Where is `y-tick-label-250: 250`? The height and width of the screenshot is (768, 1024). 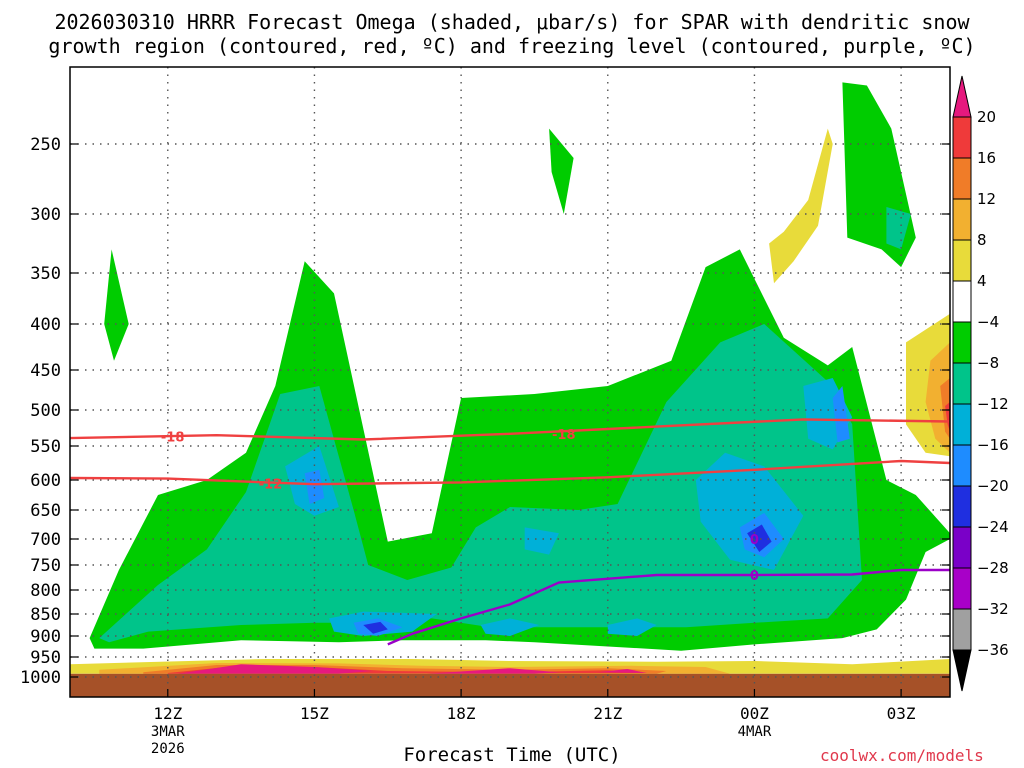 y-tick-label-250: 250 is located at coordinates (45, 145).